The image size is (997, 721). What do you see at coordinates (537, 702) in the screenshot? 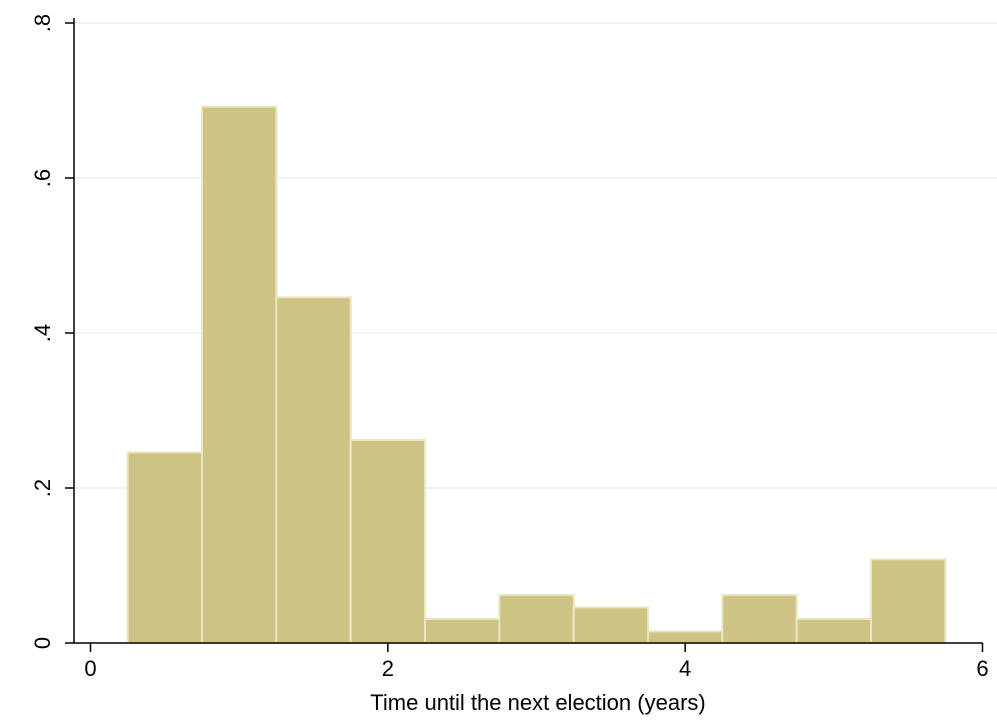
I see `x-axis-title: Time until the next election (years)` at bounding box center [537, 702].